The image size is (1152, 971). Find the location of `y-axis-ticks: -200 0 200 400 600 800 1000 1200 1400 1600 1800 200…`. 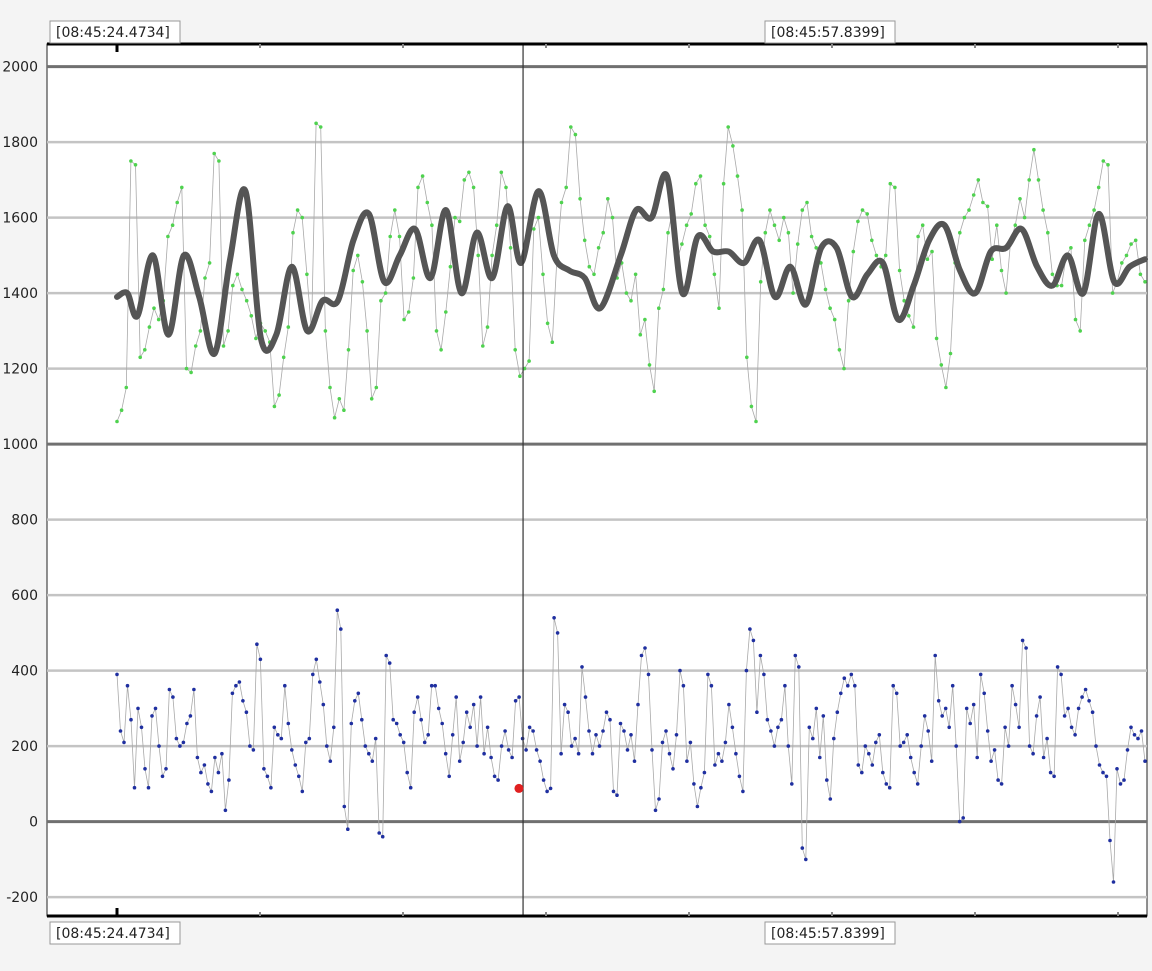

y-axis-ticks: -200 0 200 400 600 800 1000 1200 1400 1600 1800 200… is located at coordinates (20, 483).